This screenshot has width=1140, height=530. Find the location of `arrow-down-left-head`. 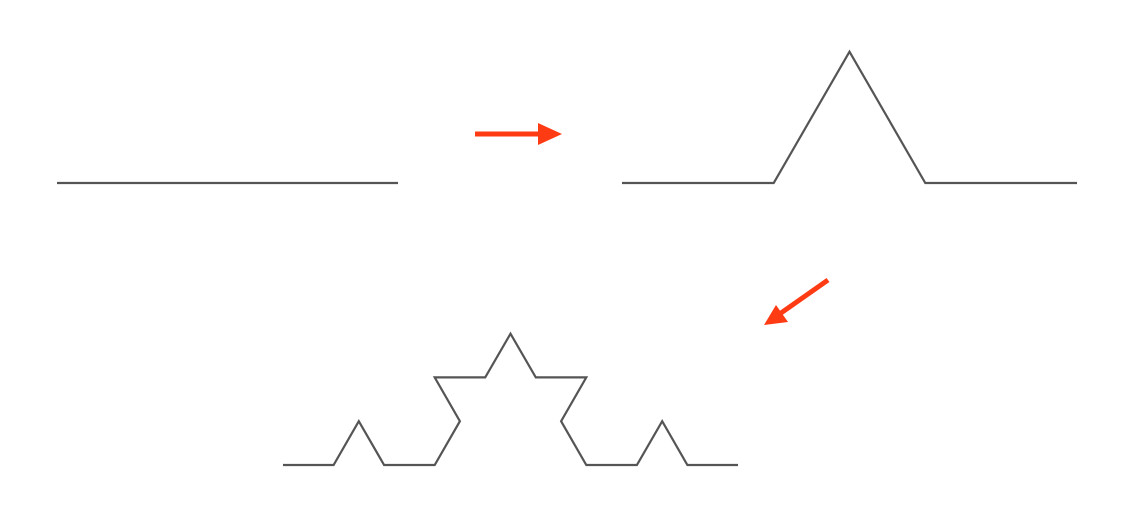

arrow-down-left-head is located at coordinates (776, 315).